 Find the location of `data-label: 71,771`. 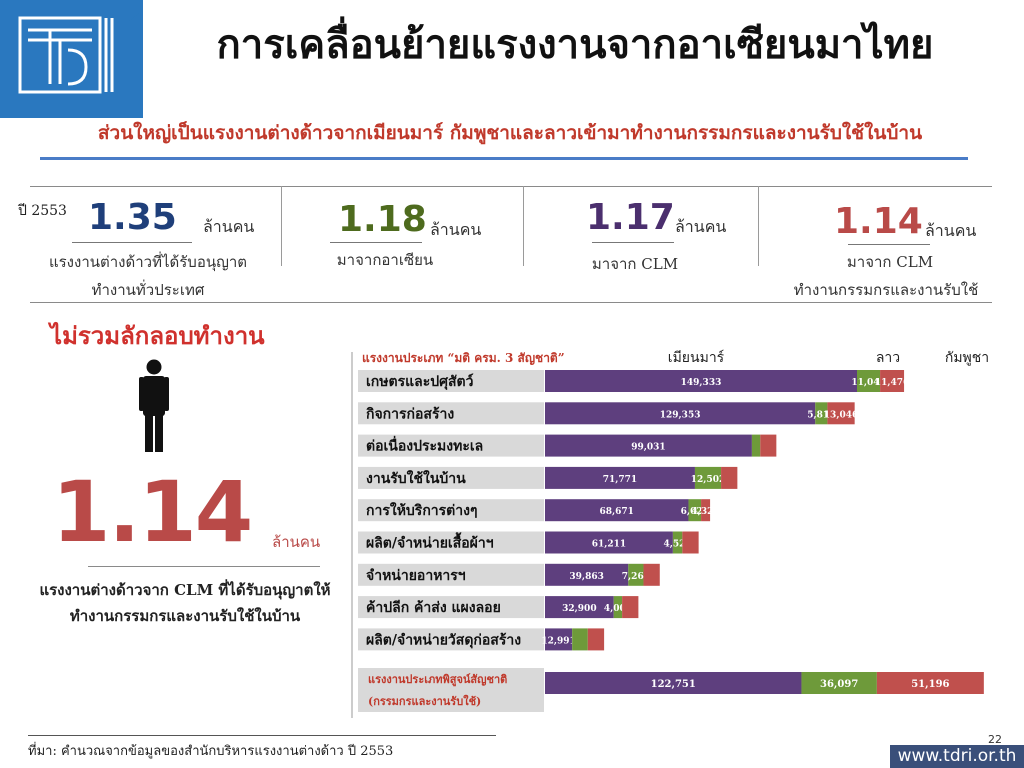

data-label: 71,771 is located at coordinates (620, 480).